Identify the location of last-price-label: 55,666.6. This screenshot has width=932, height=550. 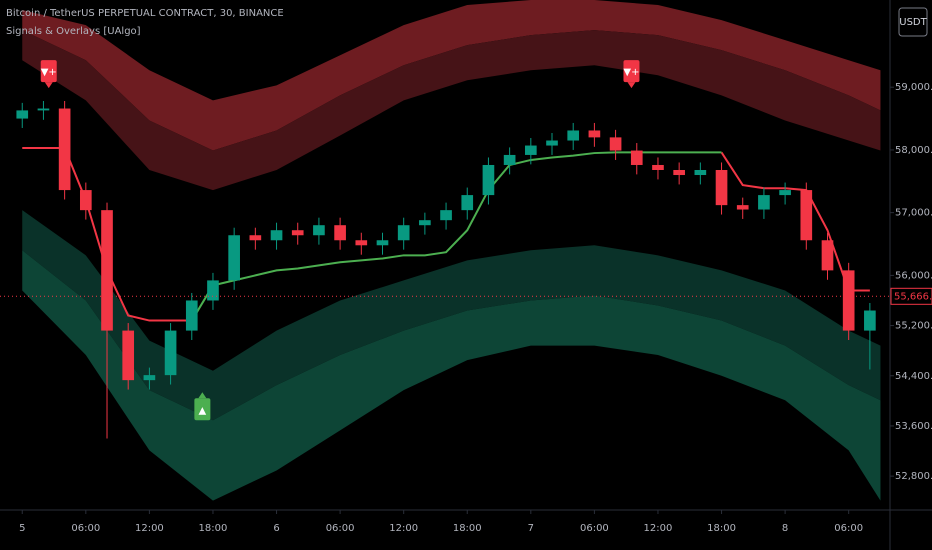
(913, 296).